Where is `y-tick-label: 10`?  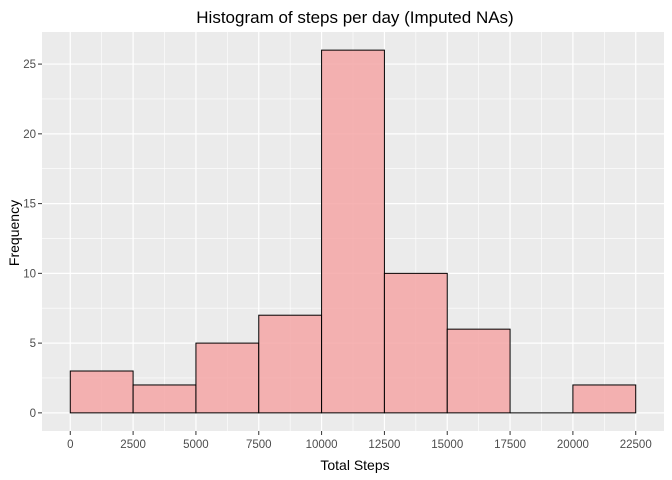
y-tick-label: 10 is located at coordinates (29, 274).